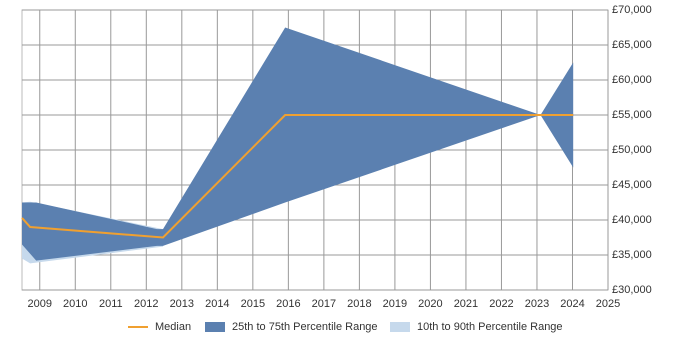 The width and height of the screenshot is (700, 355). What do you see at coordinates (75, 304) in the screenshot?
I see `x-tick-label: 2010` at bounding box center [75, 304].